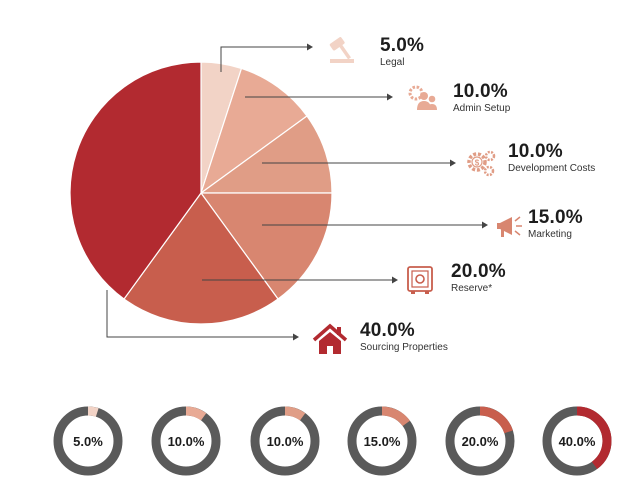 Image resolution: width=640 pixels, height=488 pixels. Describe the element at coordinates (402, 45) in the screenshot. I see `label-legal-percent: 5.0%` at that location.